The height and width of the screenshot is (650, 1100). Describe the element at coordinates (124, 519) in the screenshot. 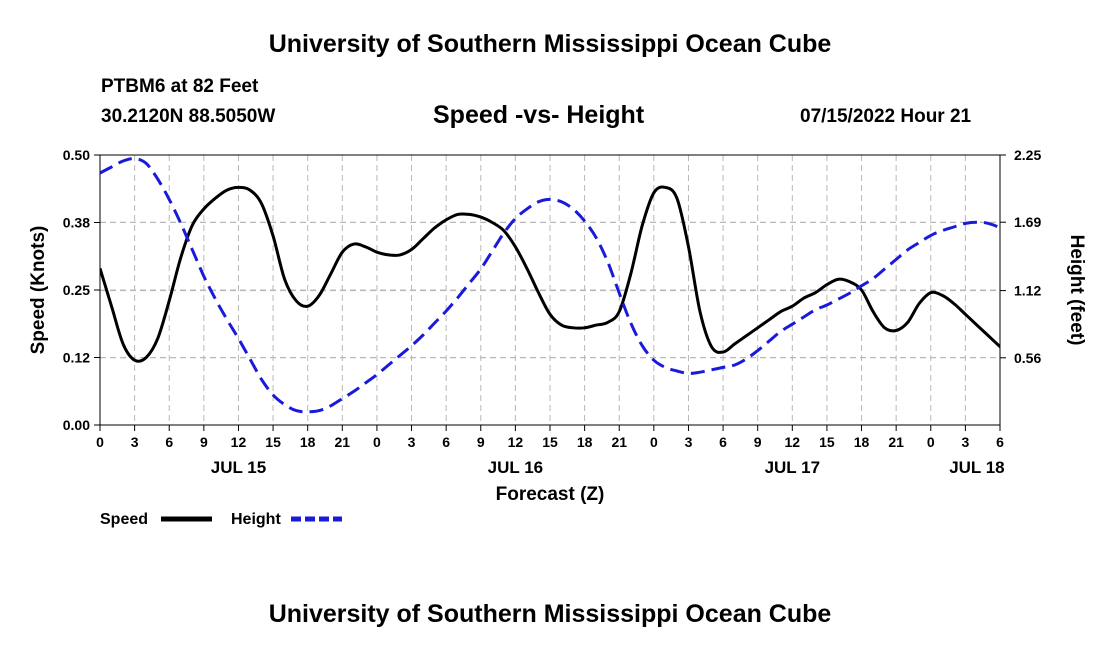

I see `legend-speed-label: Speed` at that location.